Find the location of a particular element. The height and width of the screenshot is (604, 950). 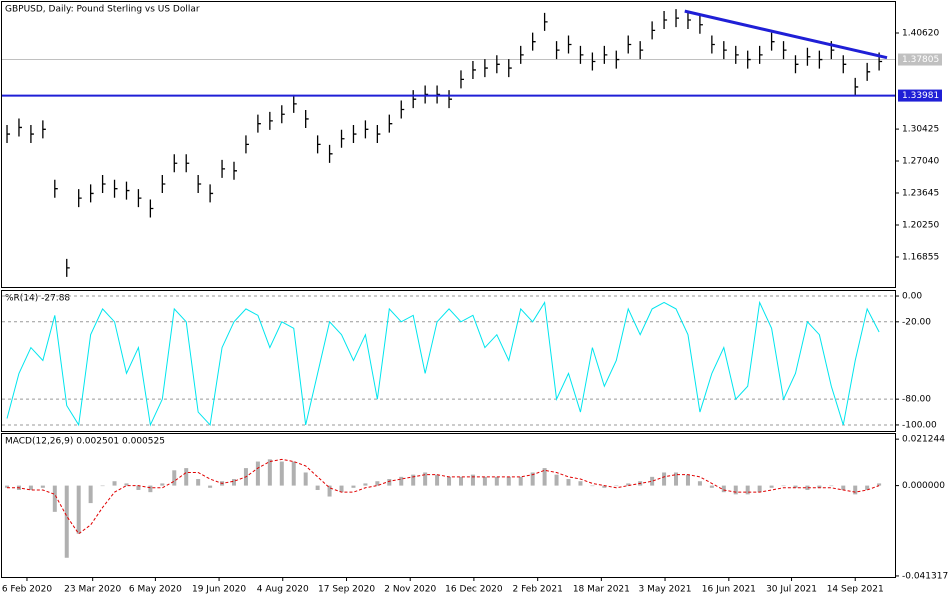

y-tick-label: 0.021244 is located at coordinates (923, 440).